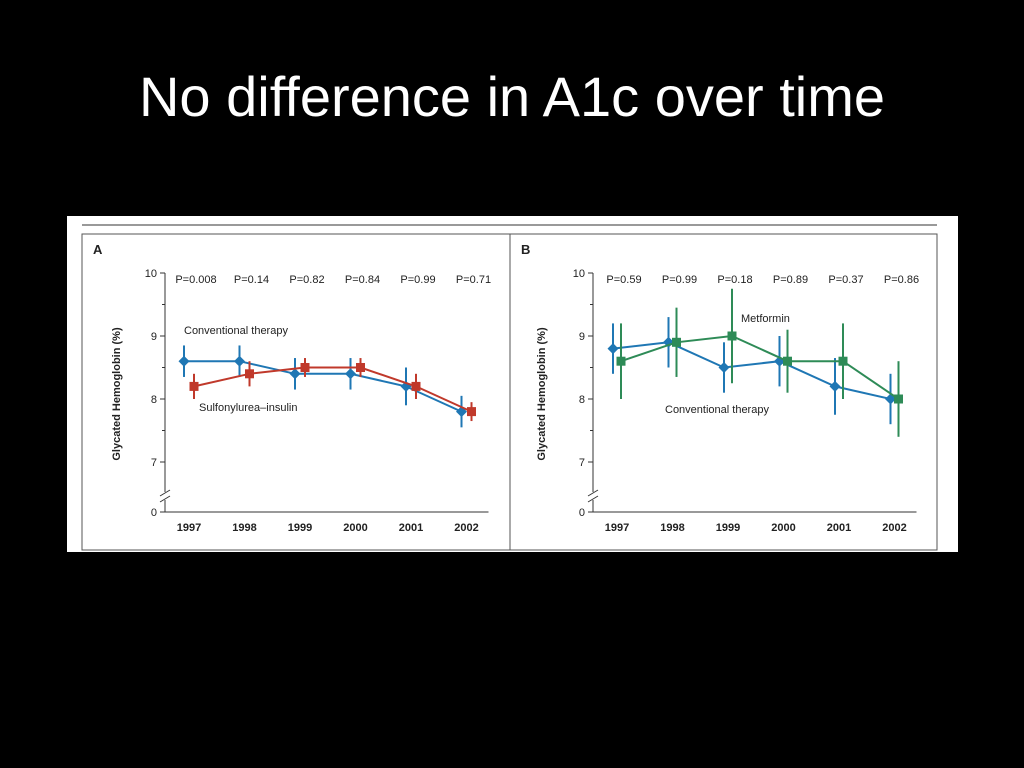 The height and width of the screenshot is (768, 1024). I want to click on x-tick-label-b: 1997, so click(617, 528).